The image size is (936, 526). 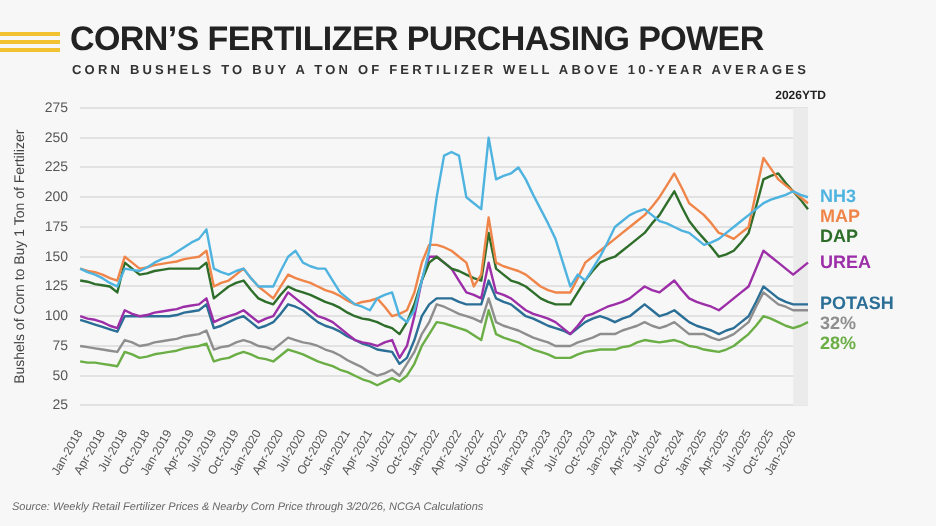 I want to click on series-label: UREA, so click(x=846, y=261).